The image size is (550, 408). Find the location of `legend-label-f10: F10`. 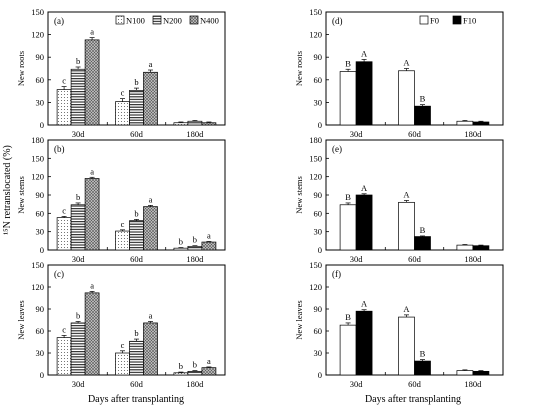

legend-label-f10: F10 is located at coordinates (469, 21).